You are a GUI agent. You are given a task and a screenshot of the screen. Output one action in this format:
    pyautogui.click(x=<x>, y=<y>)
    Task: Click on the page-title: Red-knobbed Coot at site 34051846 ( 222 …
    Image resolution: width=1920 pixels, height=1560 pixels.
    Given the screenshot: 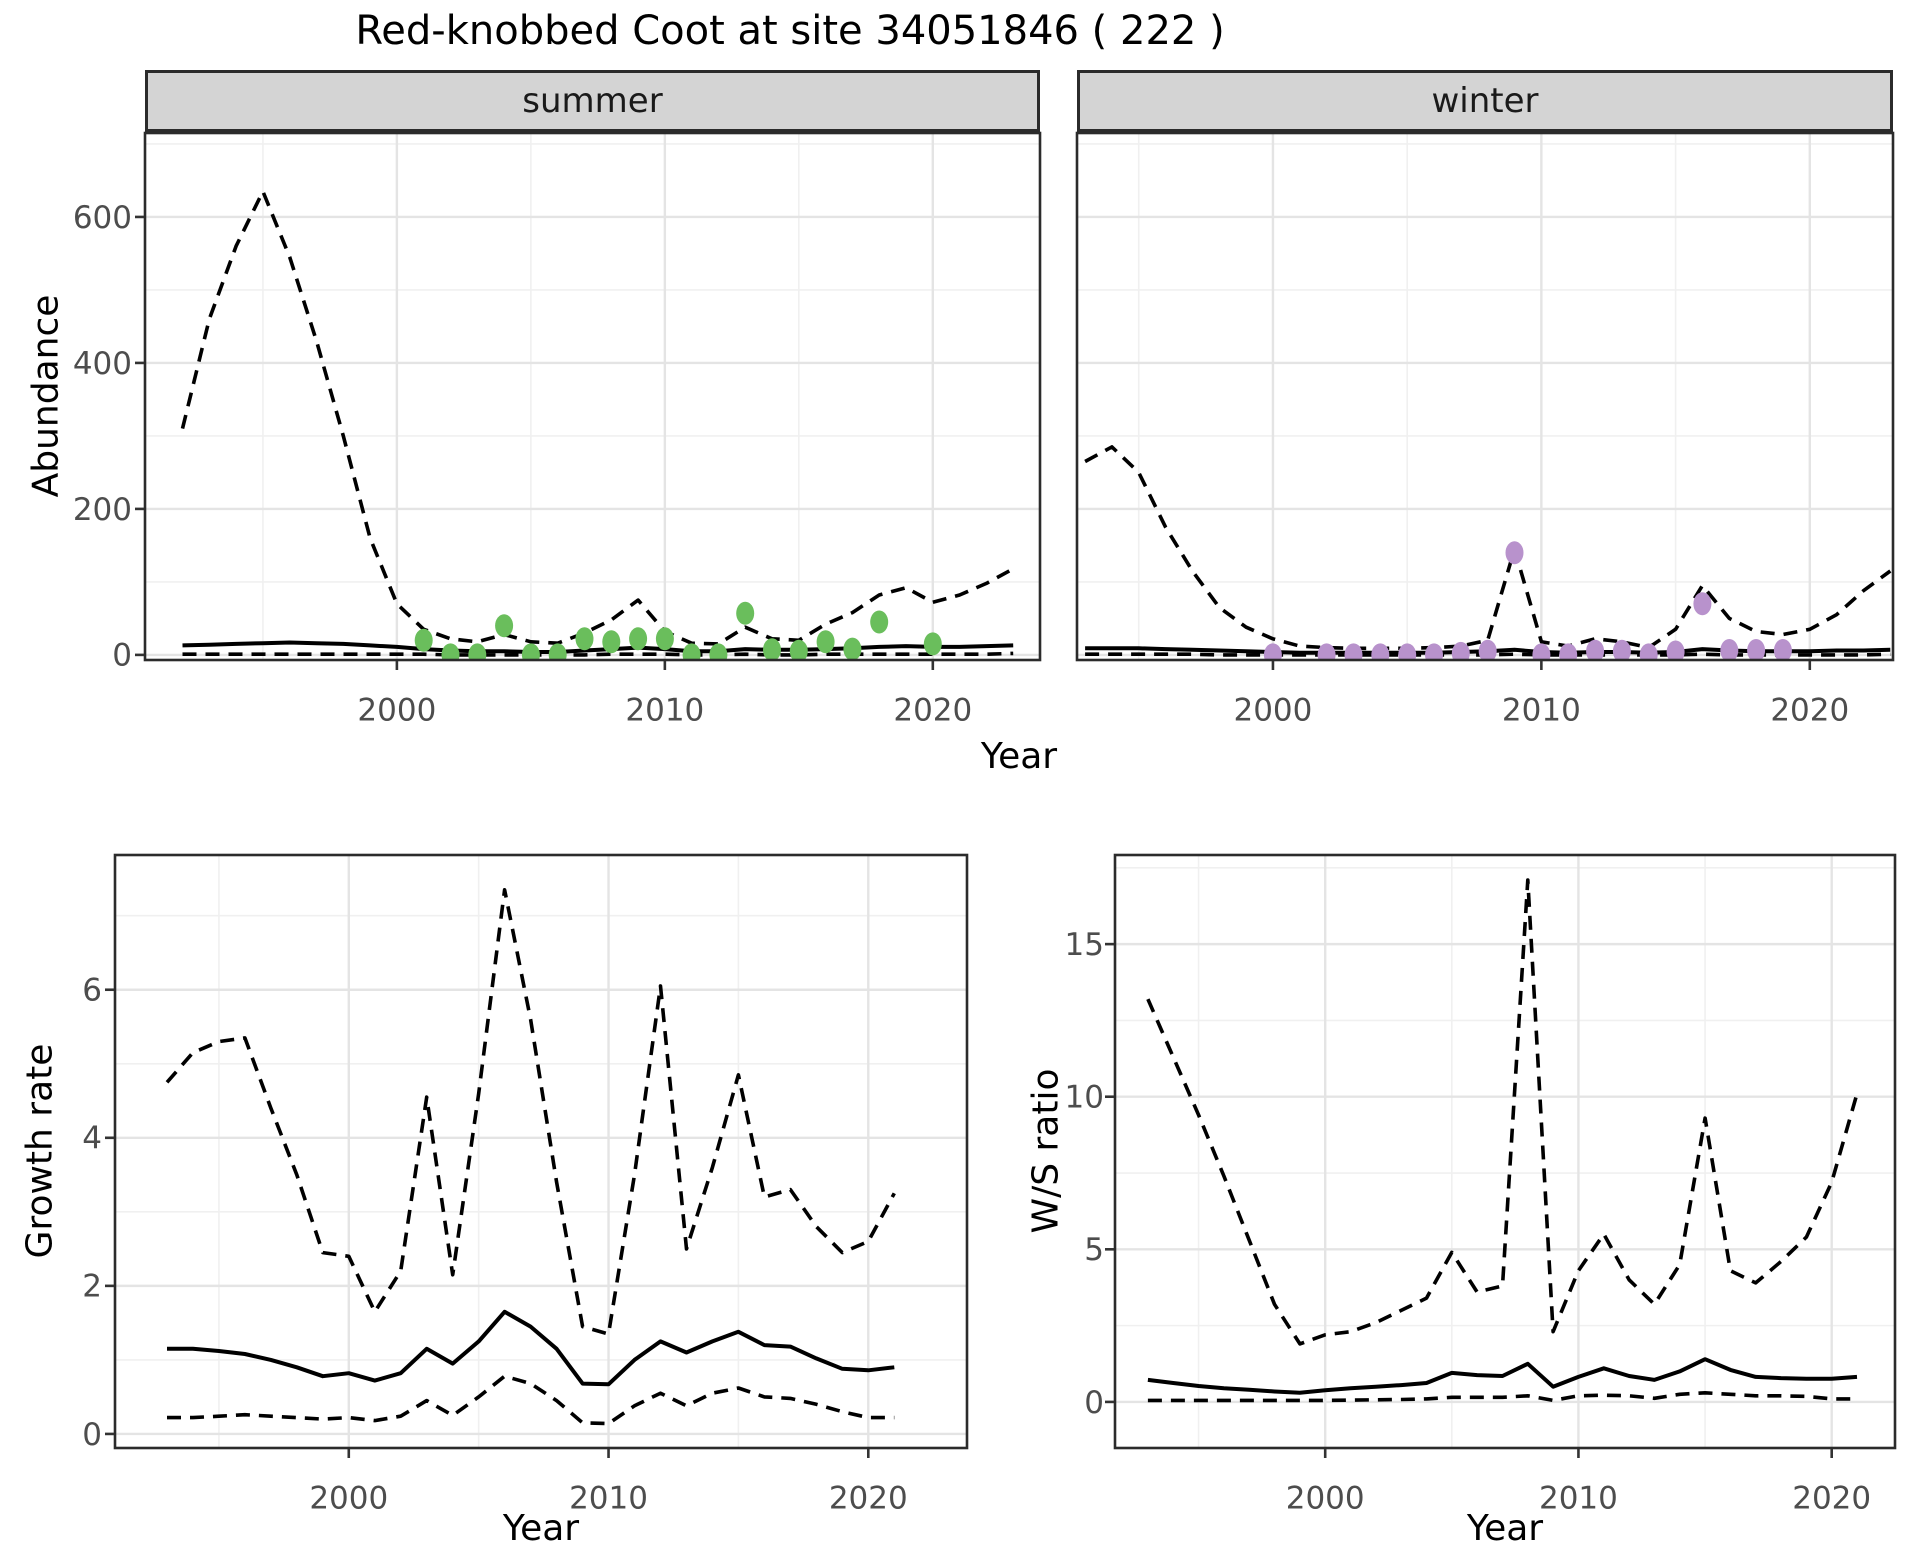 What is the action you would take?
    pyautogui.click(x=790, y=31)
    